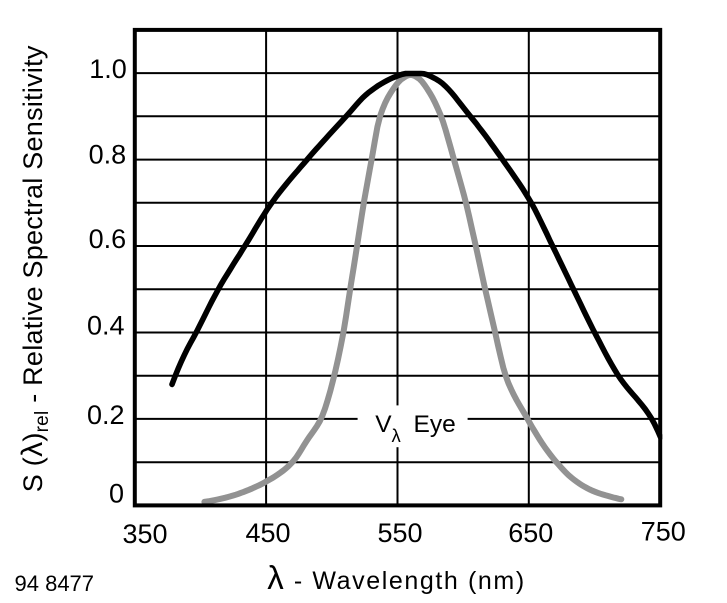 The height and width of the screenshot is (603, 727). Describe the element at coordinates (663, 531) in the screenshot. I see `svg-text: 750` at that location.